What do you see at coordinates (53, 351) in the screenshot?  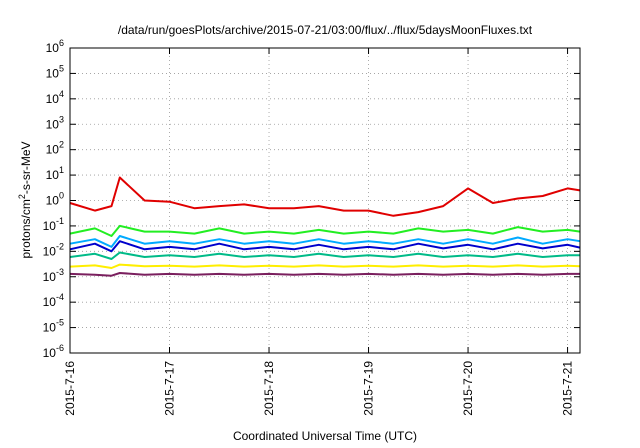 I see `y-tick-label: 10⁻⁶` at bounding box center [53, 351].